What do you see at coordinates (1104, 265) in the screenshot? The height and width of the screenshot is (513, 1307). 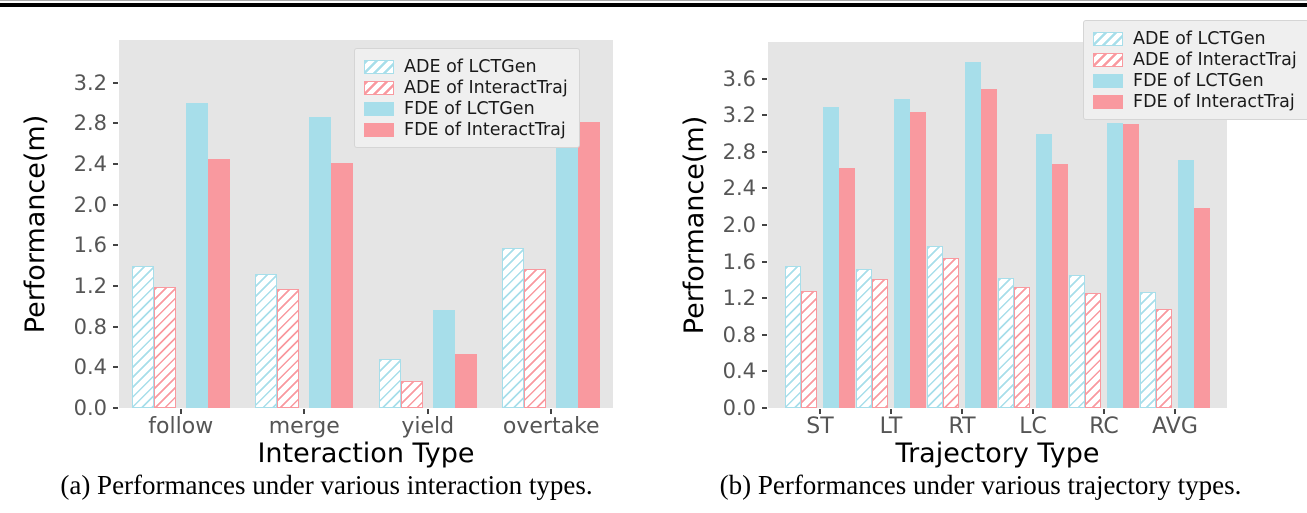 I see `bar-group-RC` at bounding box center [1104, 265].